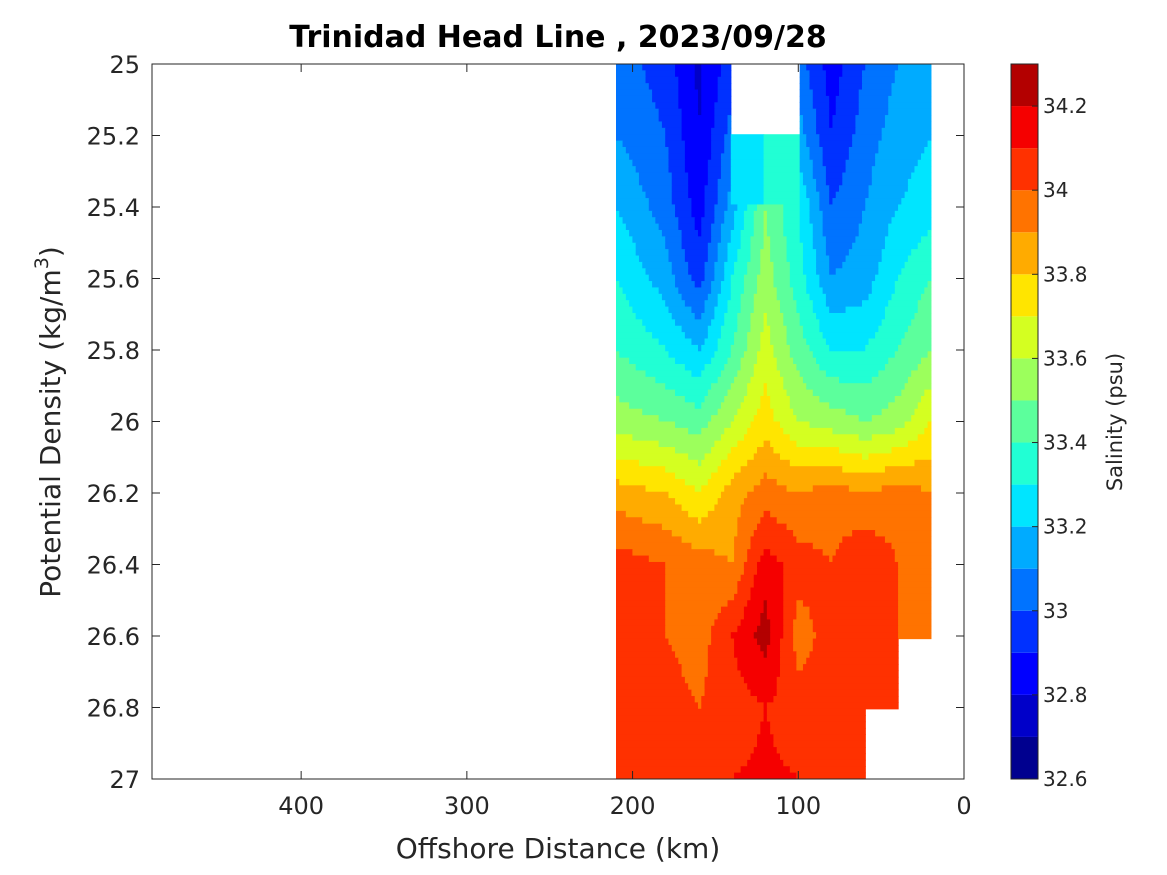 This screenshot has height=875, width=1167. I want to click on colorbar-swatch, so click(1024, 631).